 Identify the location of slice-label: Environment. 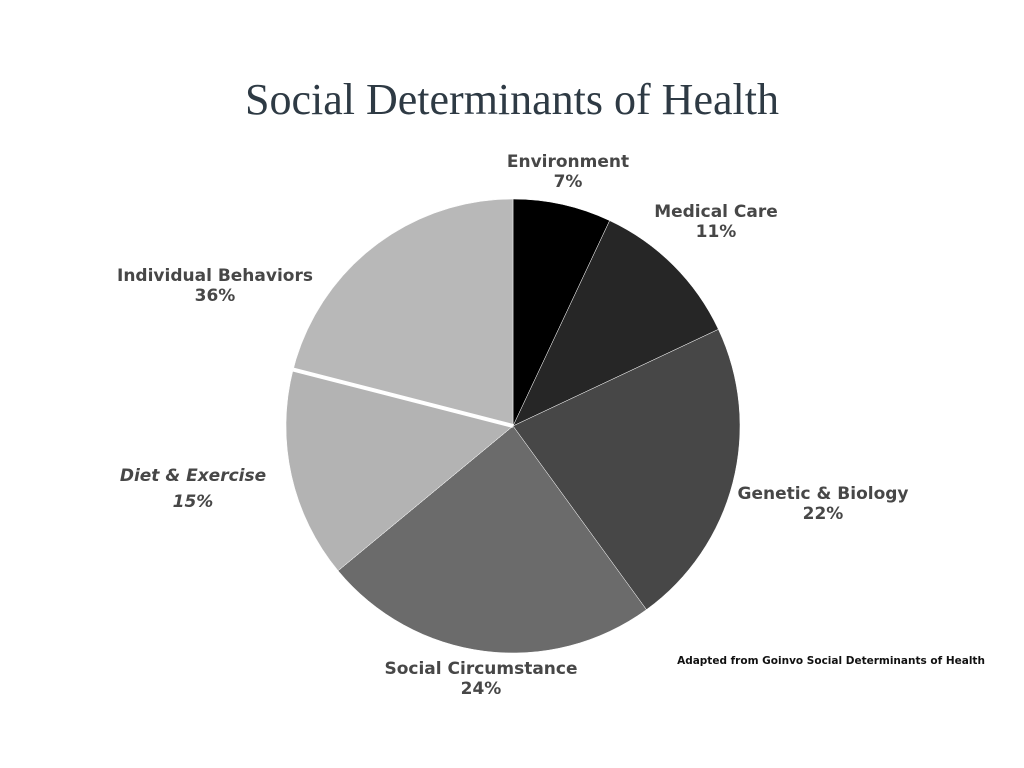
(568, 162).